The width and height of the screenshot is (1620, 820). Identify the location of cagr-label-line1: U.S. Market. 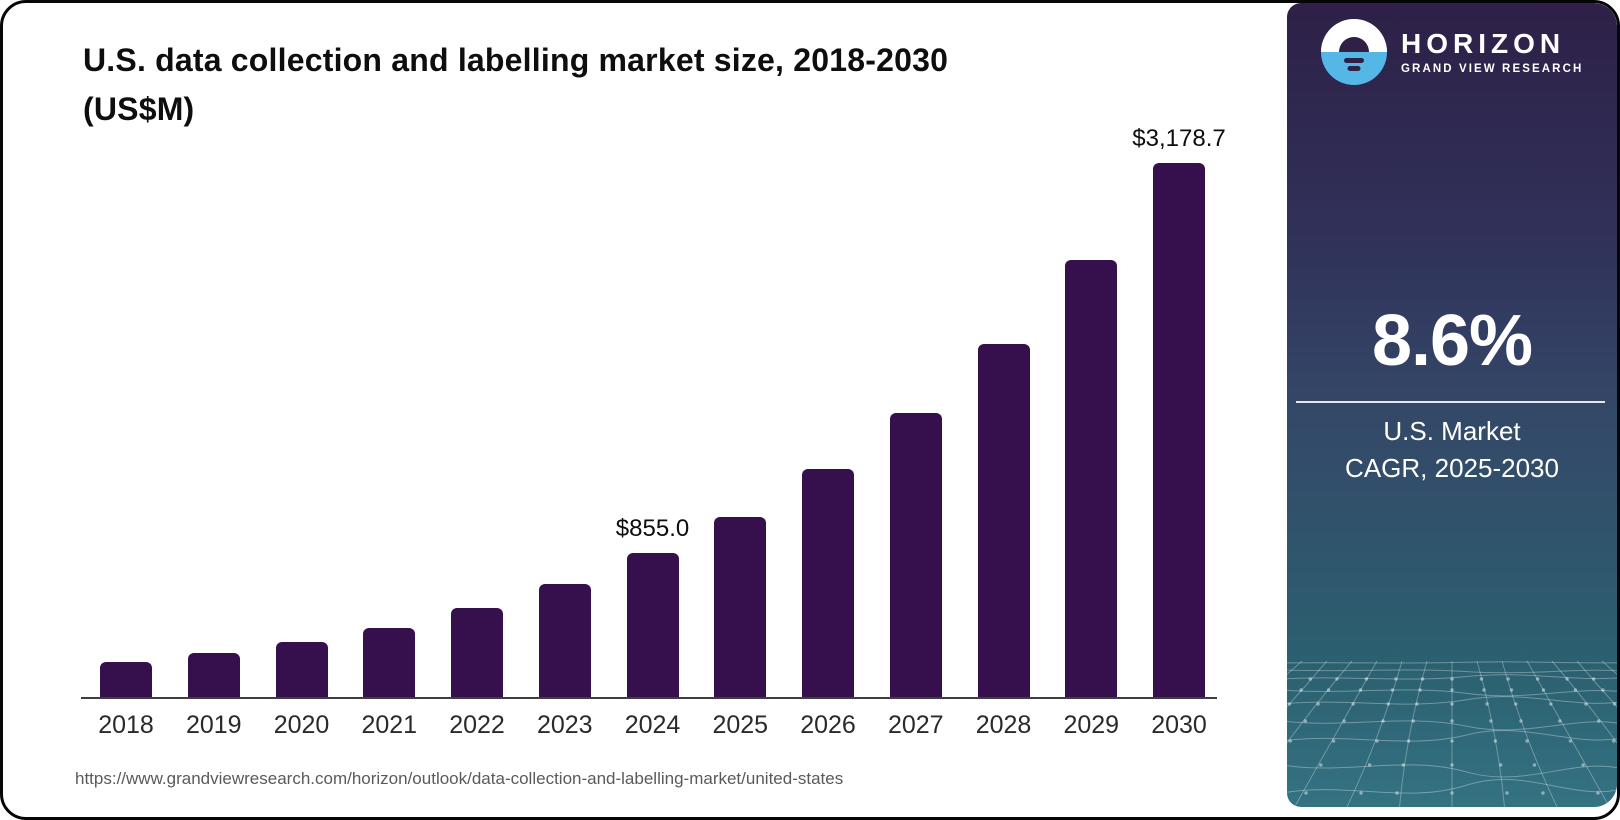
(1452, 431).